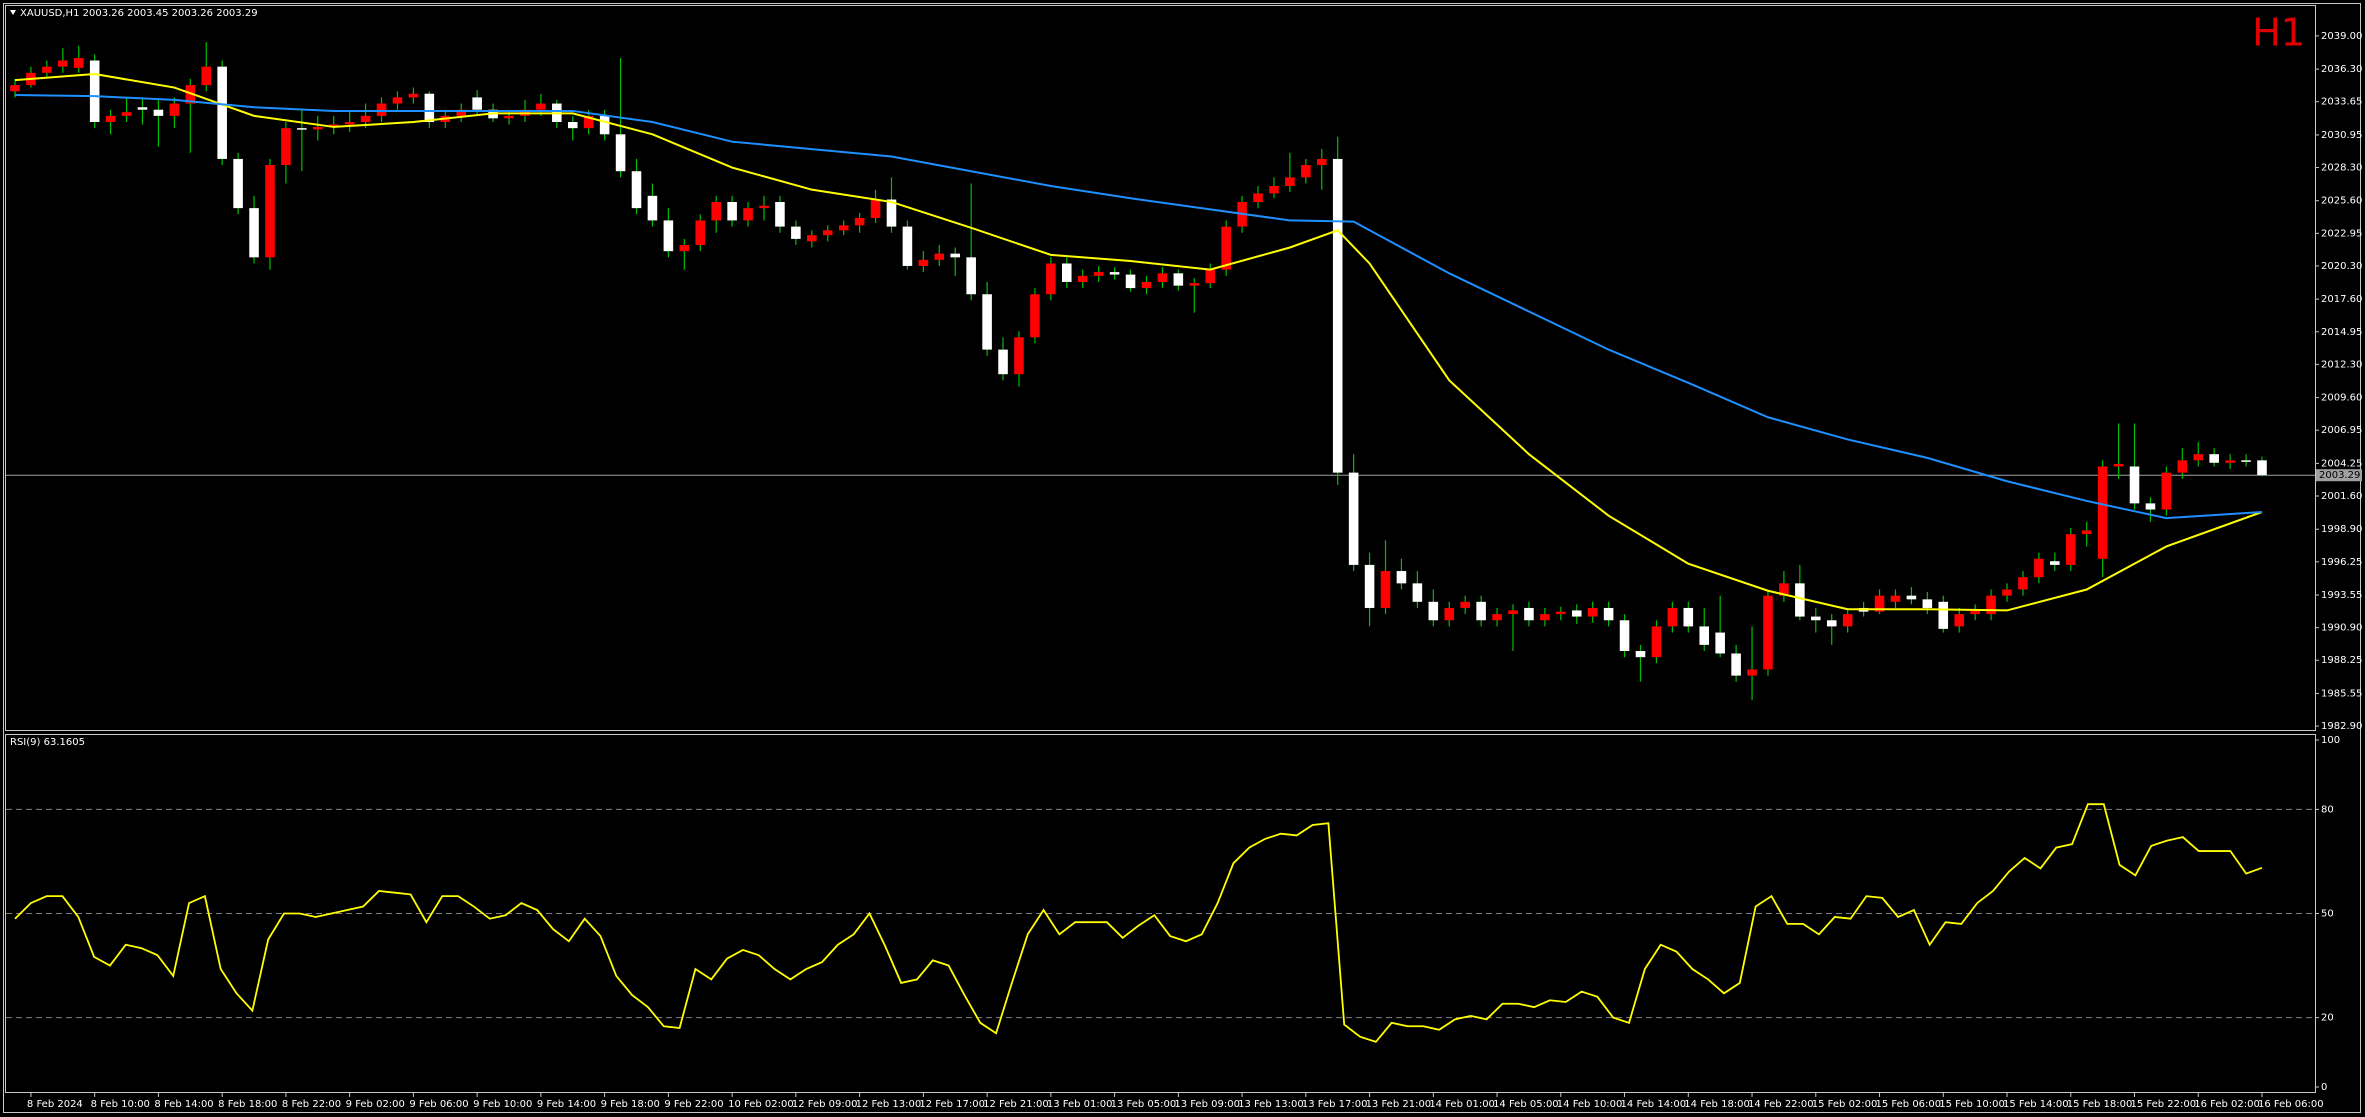 Image resolution: width=2365 pixels, height=1117 pixels. What do you see at coordinates (1271, 1104) in the screenshot?
I see `x-tick-label: 13 Feb 13:00` at bounding box center [1271, 1104].